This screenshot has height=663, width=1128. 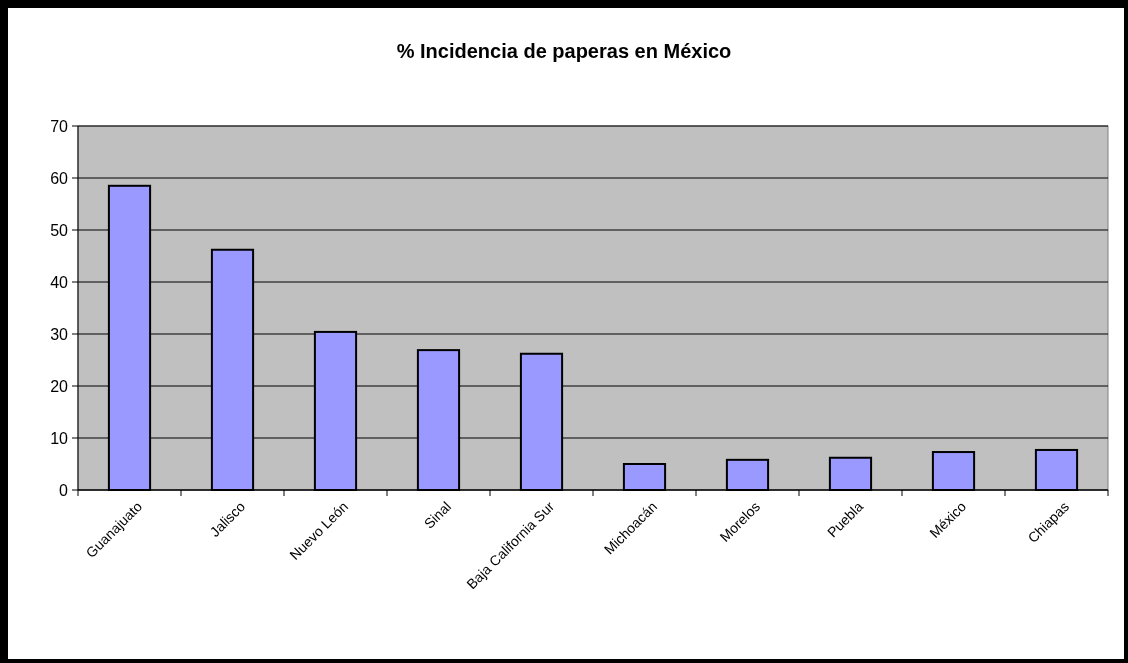 I want to click on y-tick-label: 0, so click(x=64, y=490).